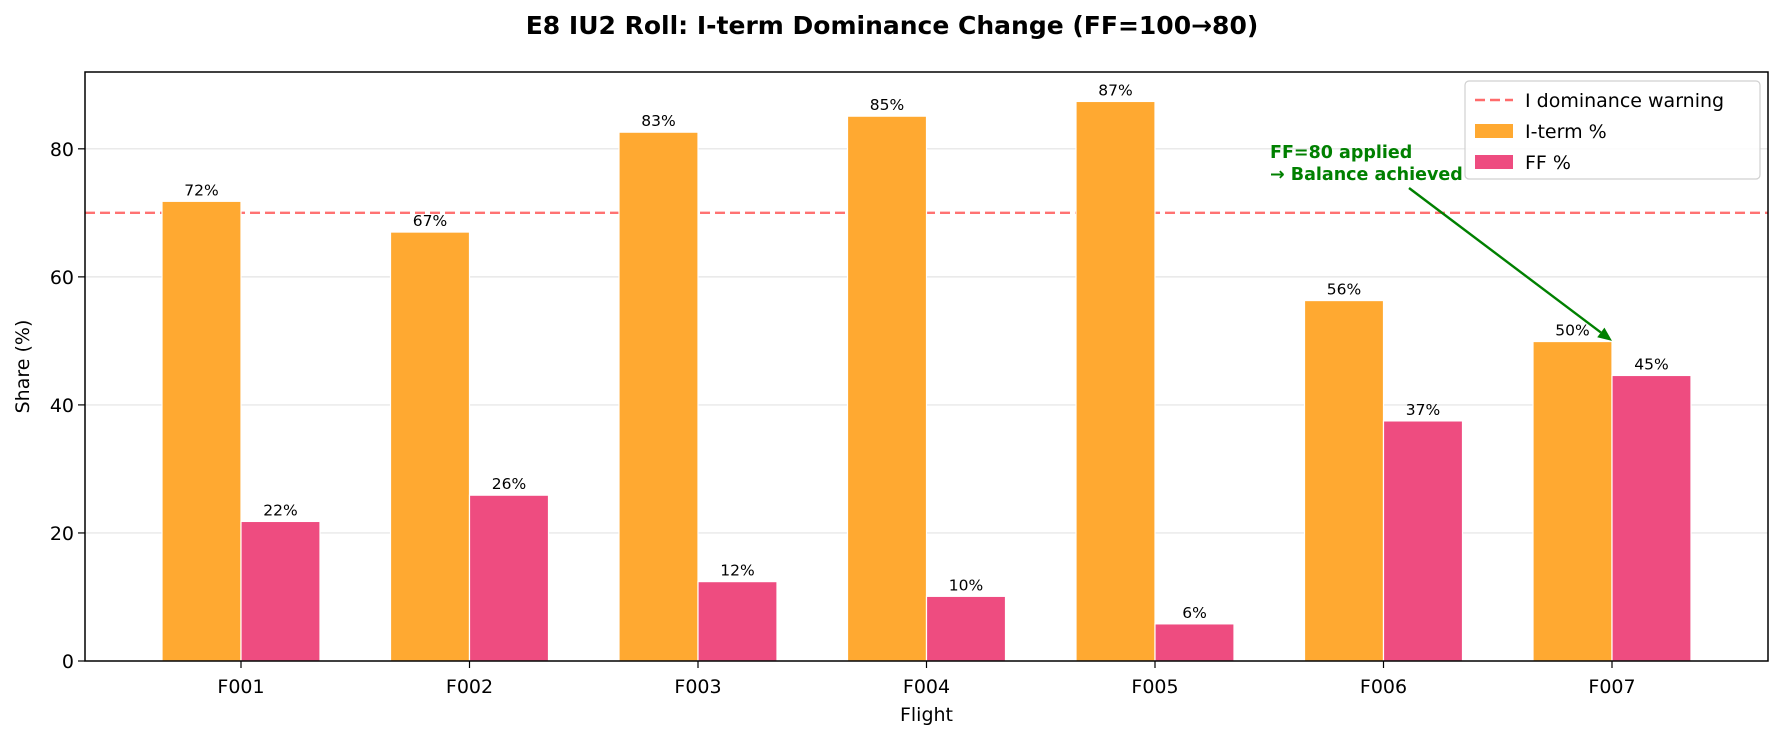  Describe the element at coordinates (1651, 364) in the screenshot. I see `bar-value-label: 45%` at that location.